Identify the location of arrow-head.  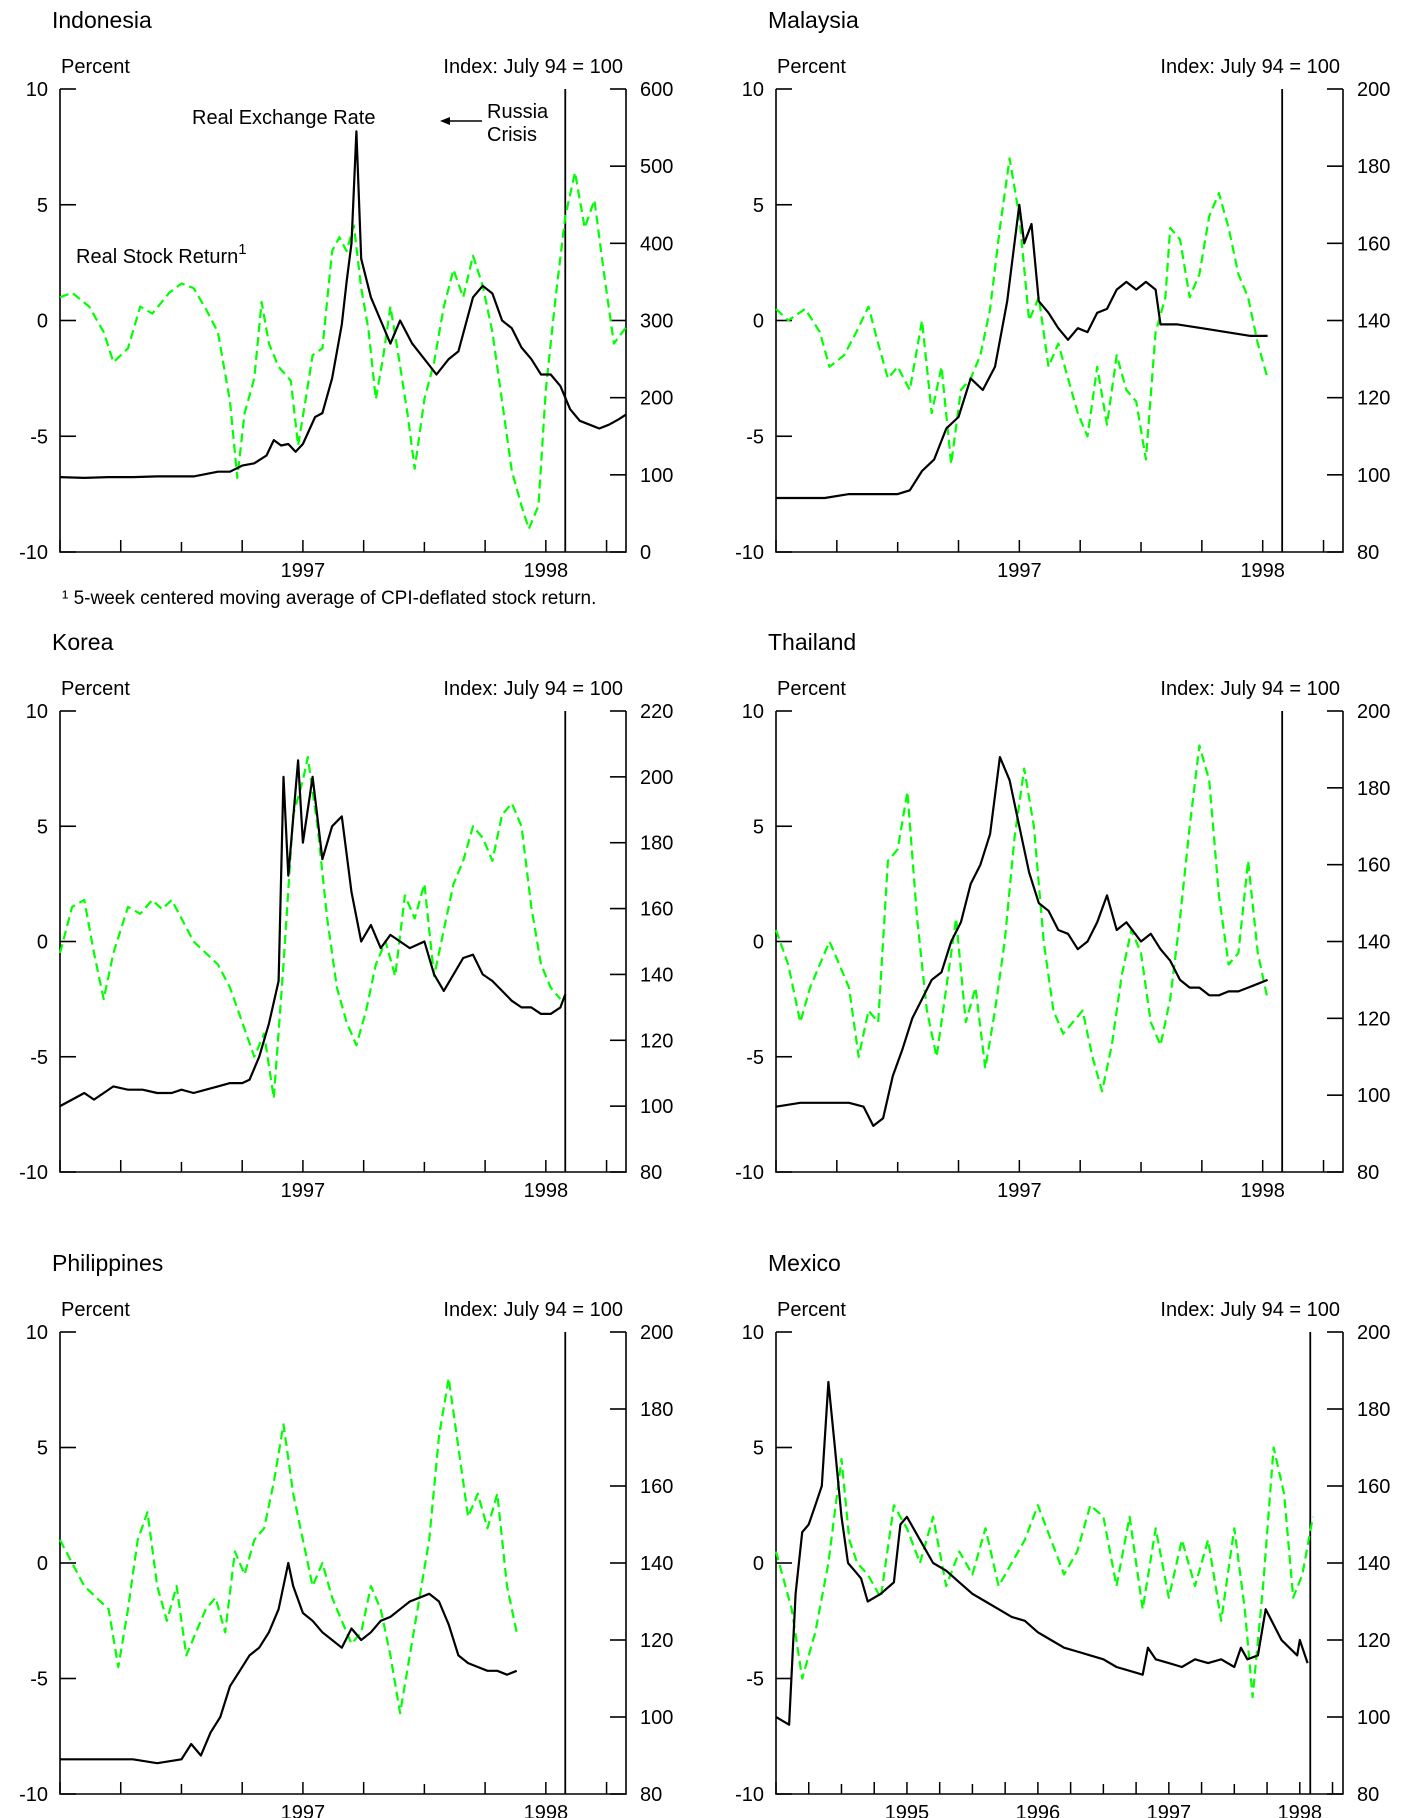
(445, 121).